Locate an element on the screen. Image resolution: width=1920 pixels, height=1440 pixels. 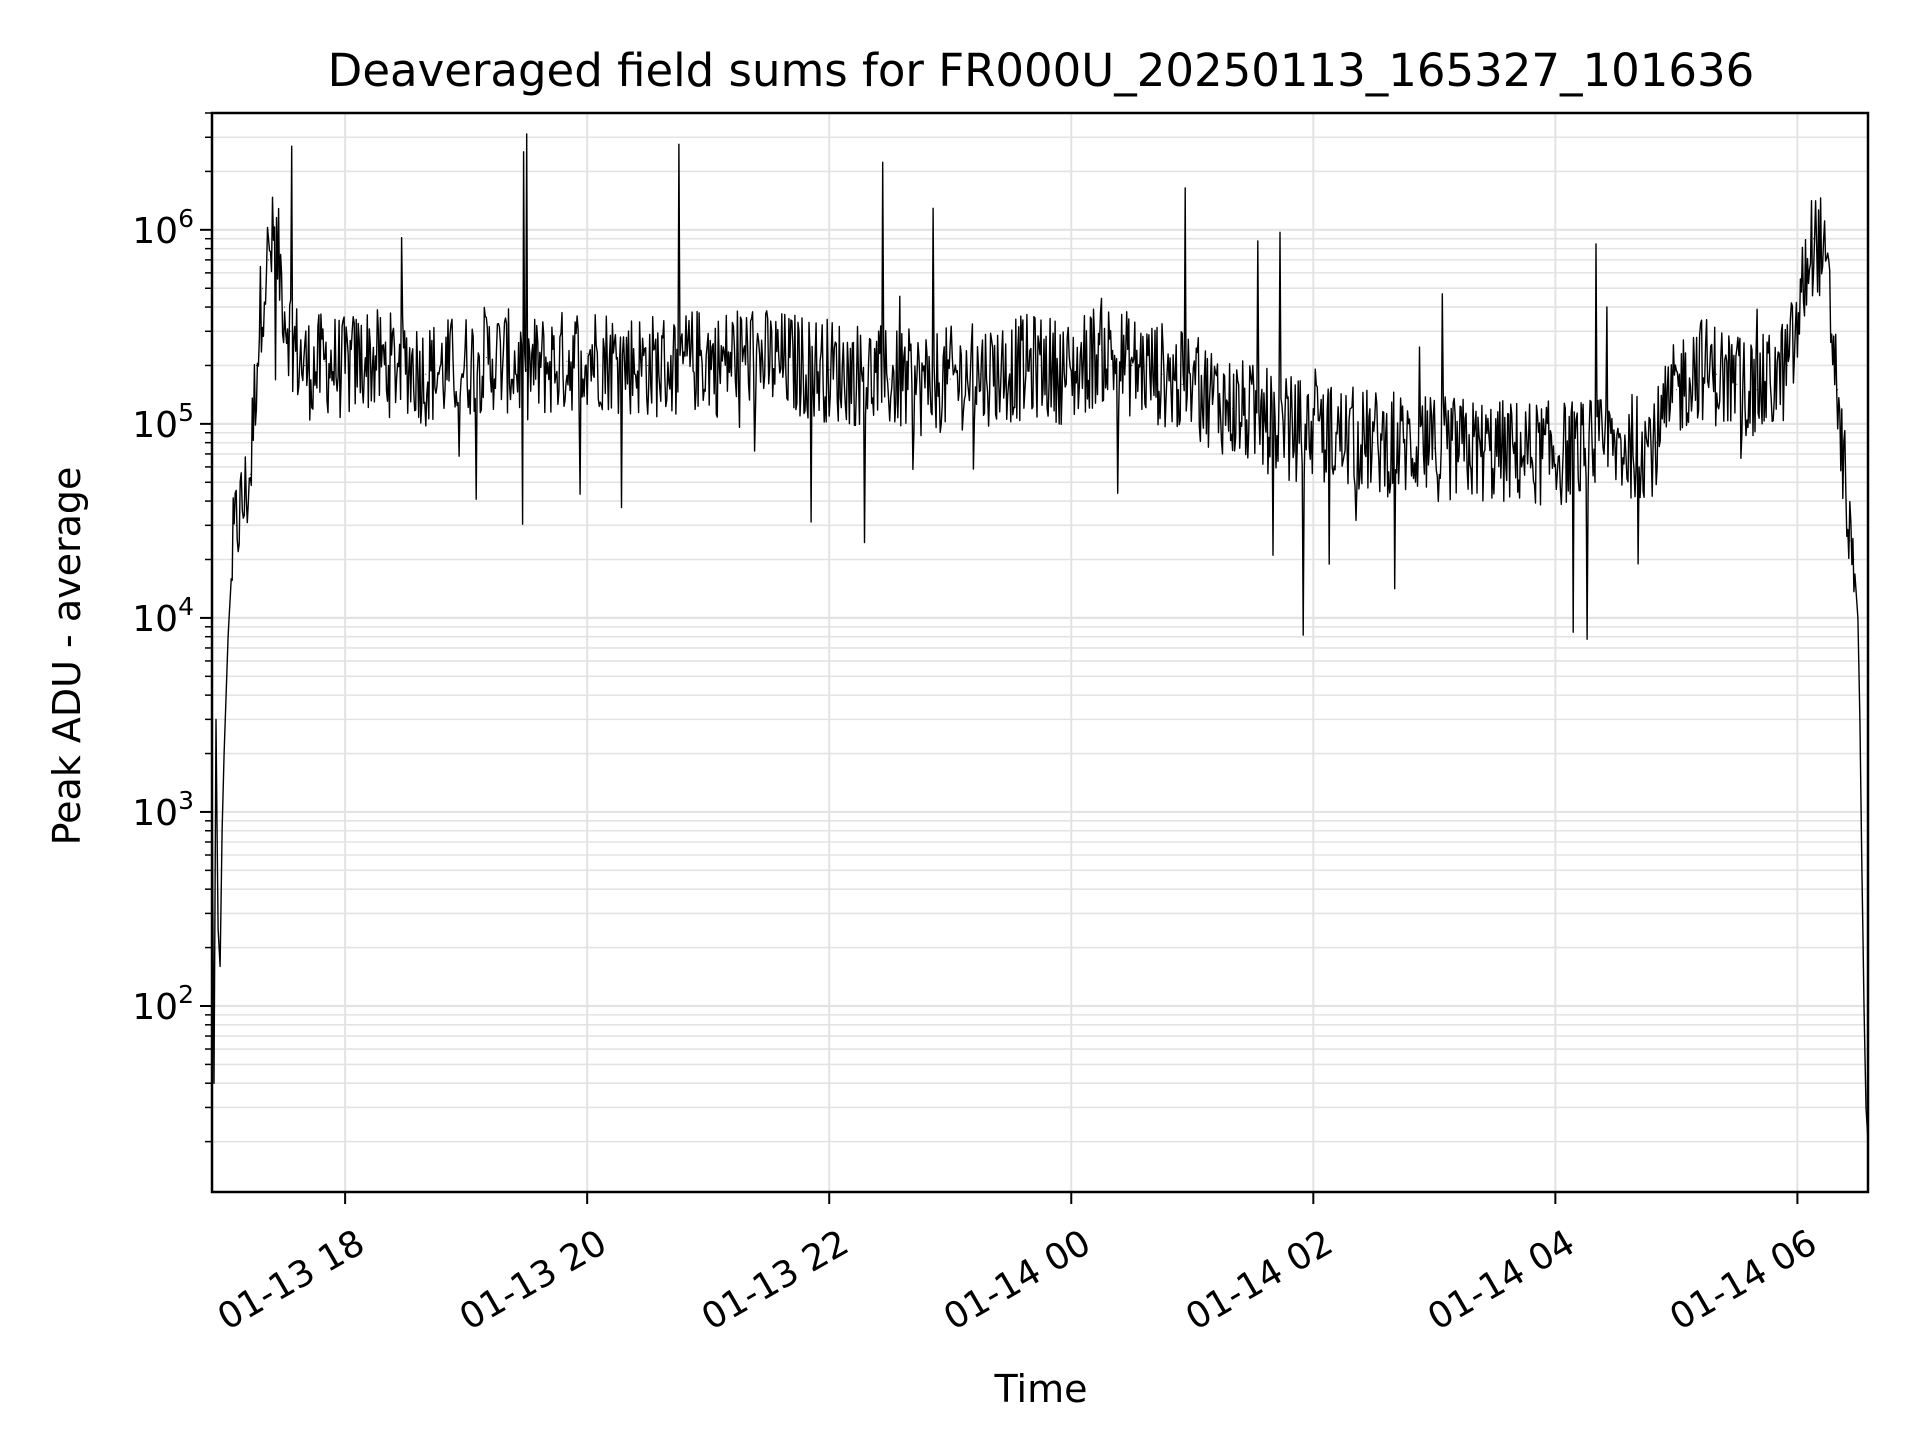
y-axis: 10² 10³ 10⁴ 10⁵ 10⁶ is located at coordinates (172, 627).